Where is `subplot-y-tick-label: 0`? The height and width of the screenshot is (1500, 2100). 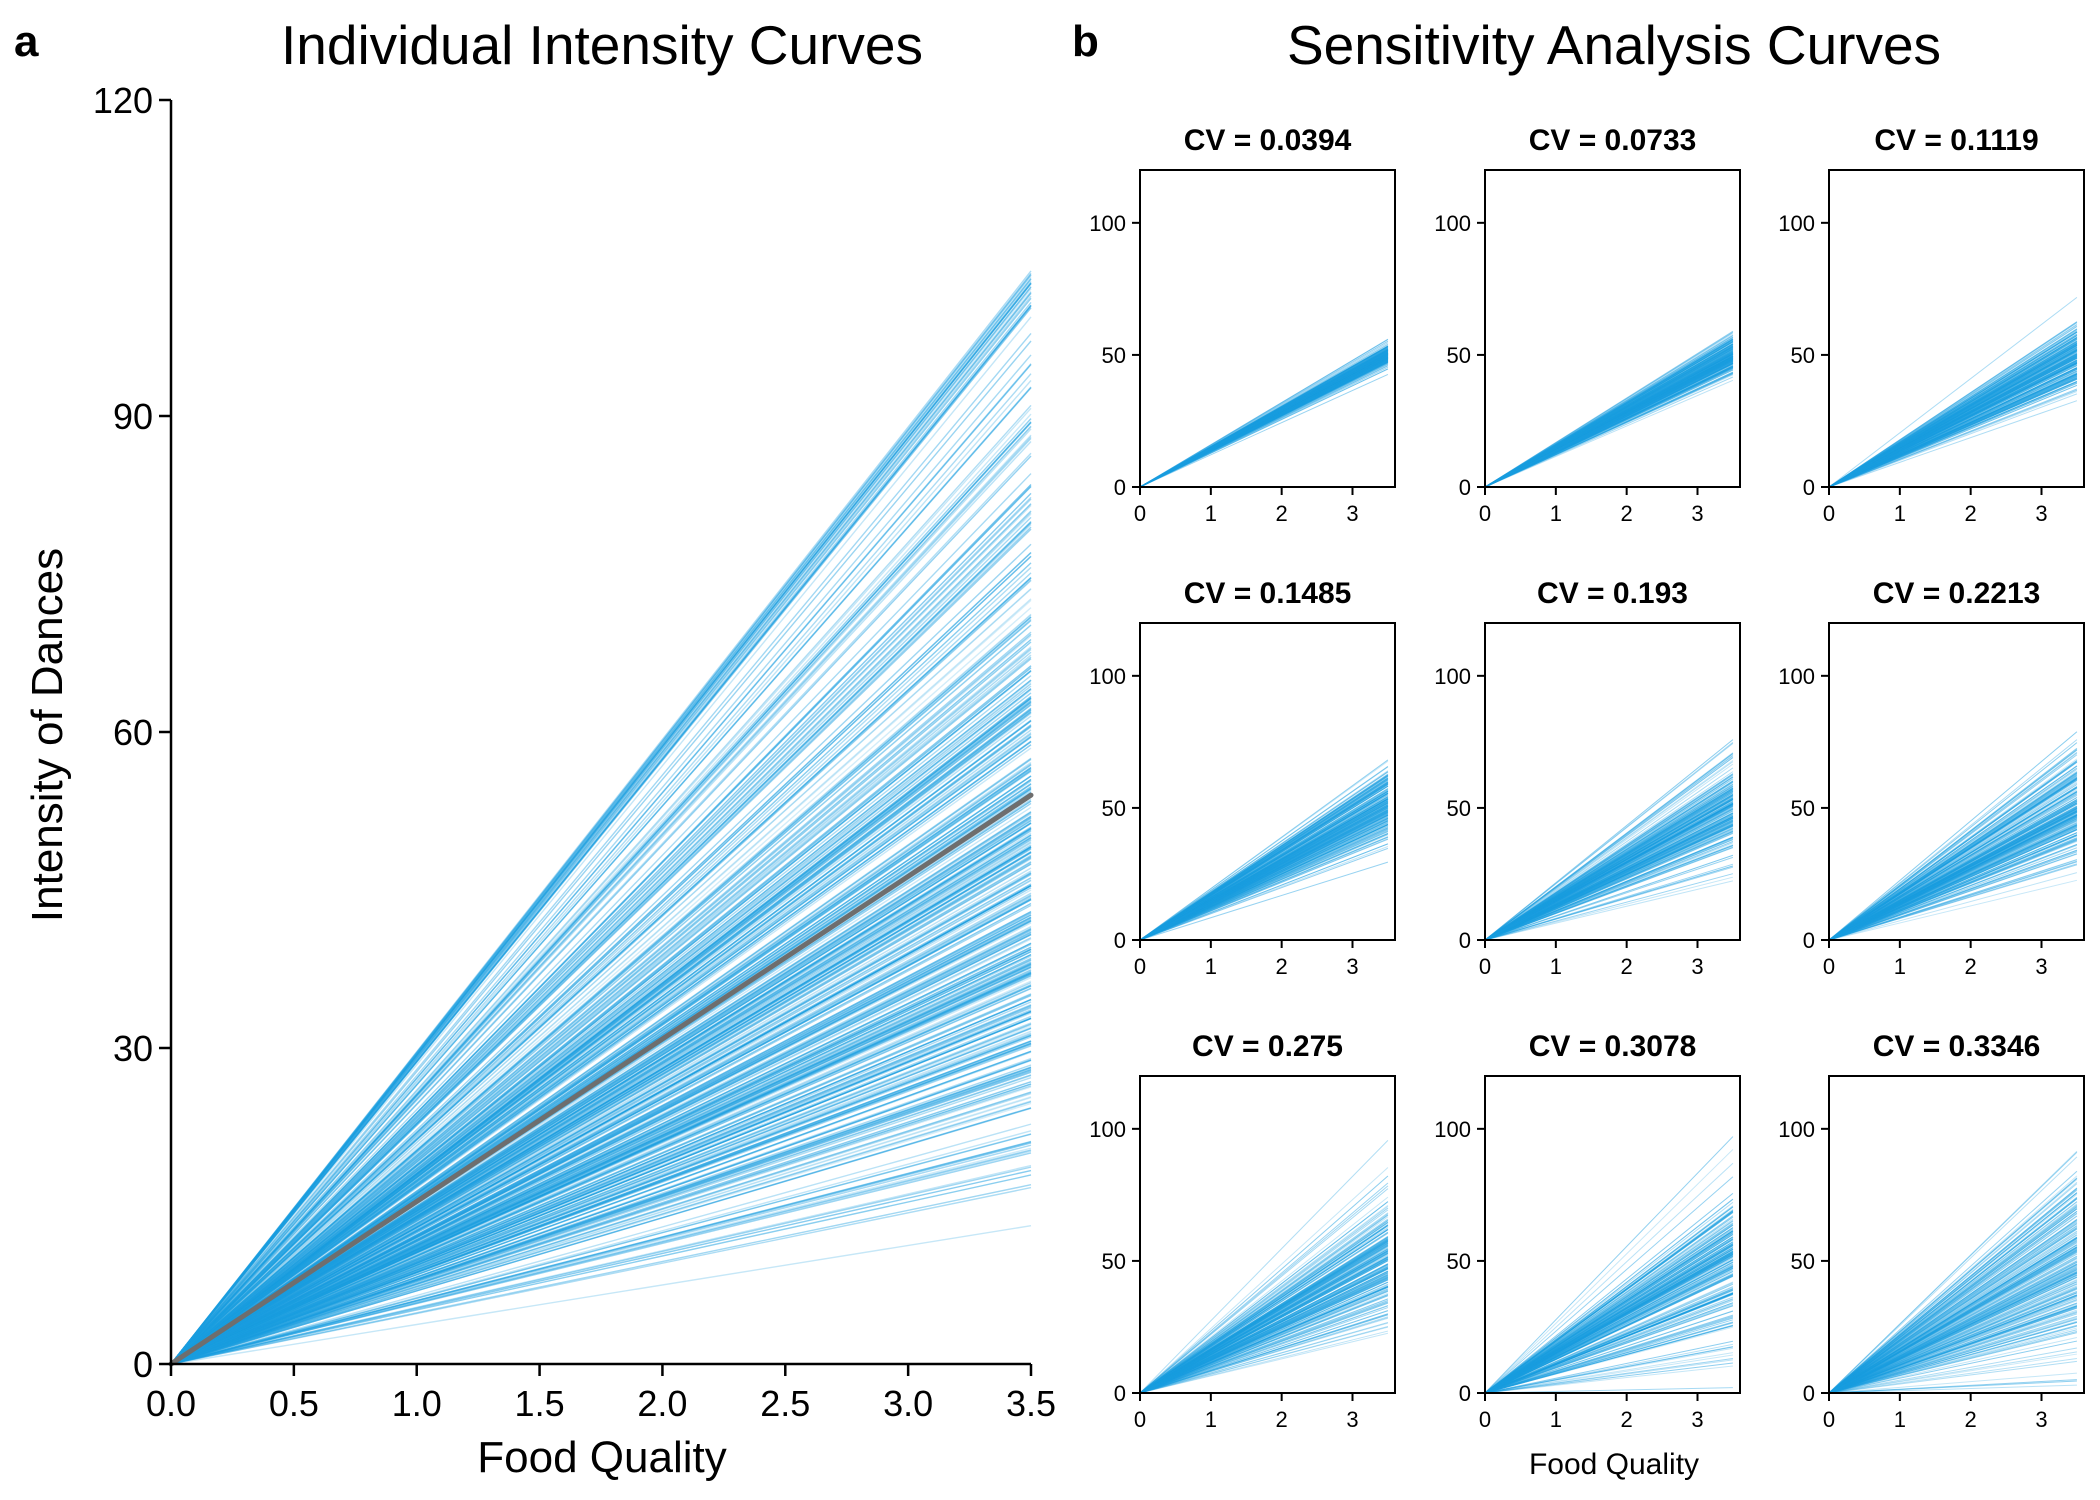
subplot-y-tick-label: 0 is located at coordinates (1809, 940).